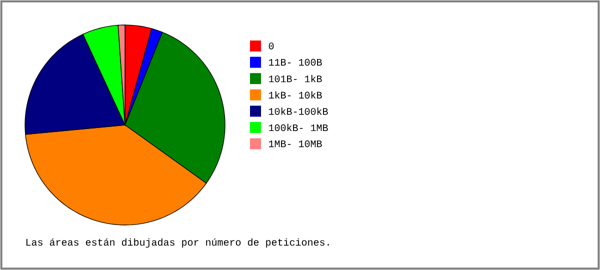 The image size is (600, 270). Describe the element at coordinates (295, 78) in the screenshot. I see `legend-label: 101B- 1kB` at that location.